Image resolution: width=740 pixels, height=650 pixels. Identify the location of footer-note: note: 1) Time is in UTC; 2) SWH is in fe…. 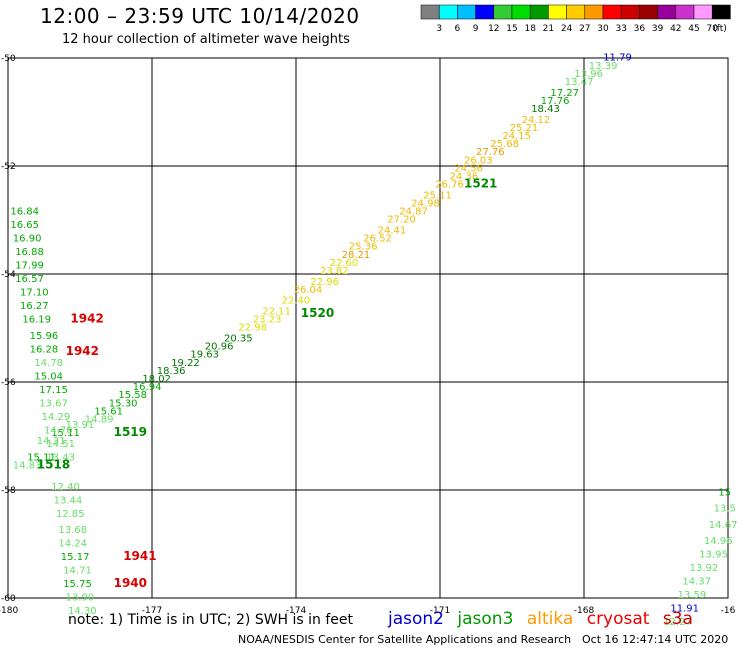
(211, 620).